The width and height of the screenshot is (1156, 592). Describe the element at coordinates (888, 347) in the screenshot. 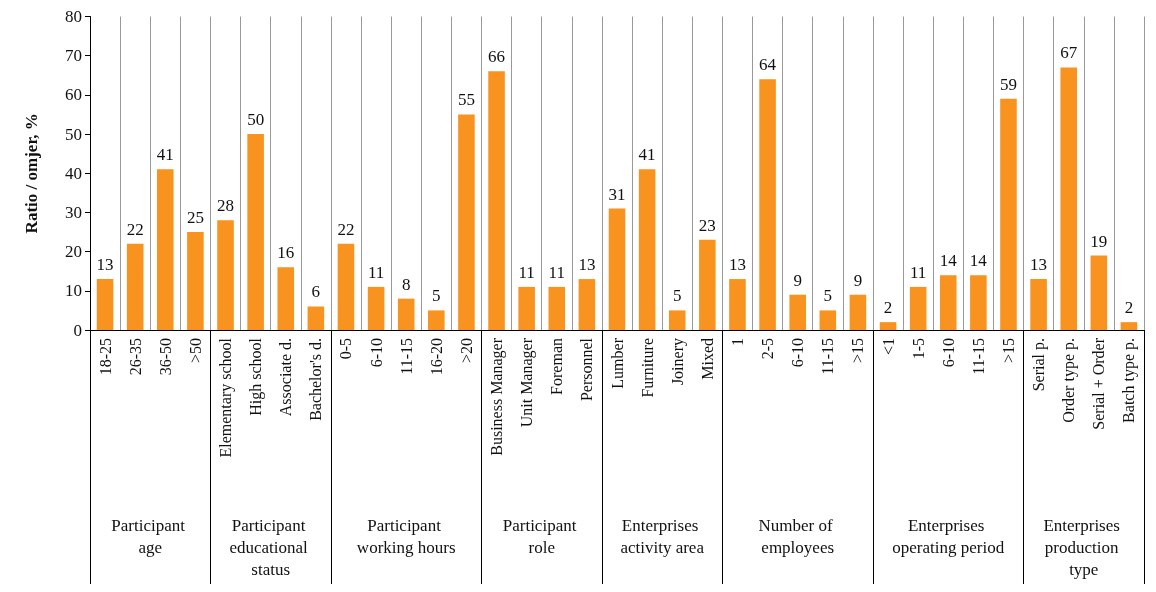

I see `x-tick-label: <1` at that location.